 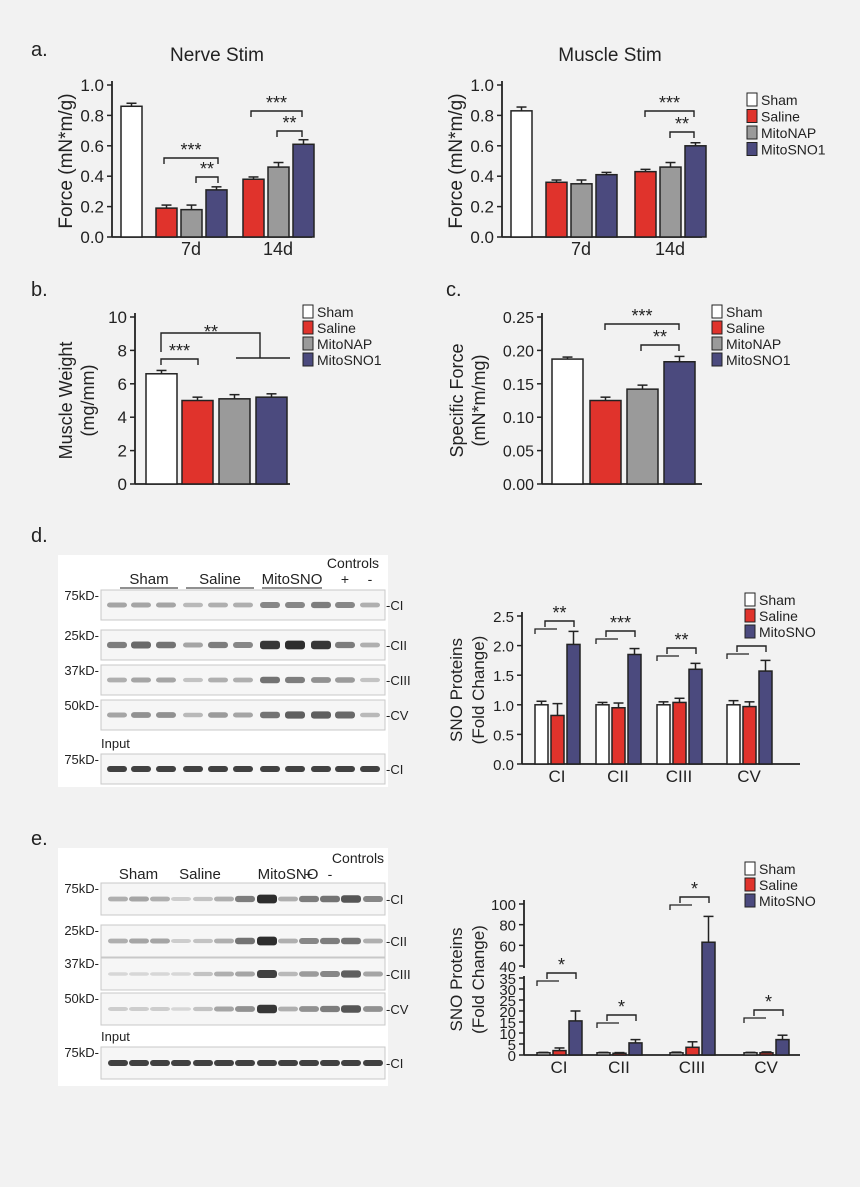 What do you see at coordinates (503, 765) in the screenshot?
I see `y-tick-label: 0.0` at bounding box center [503, 765].